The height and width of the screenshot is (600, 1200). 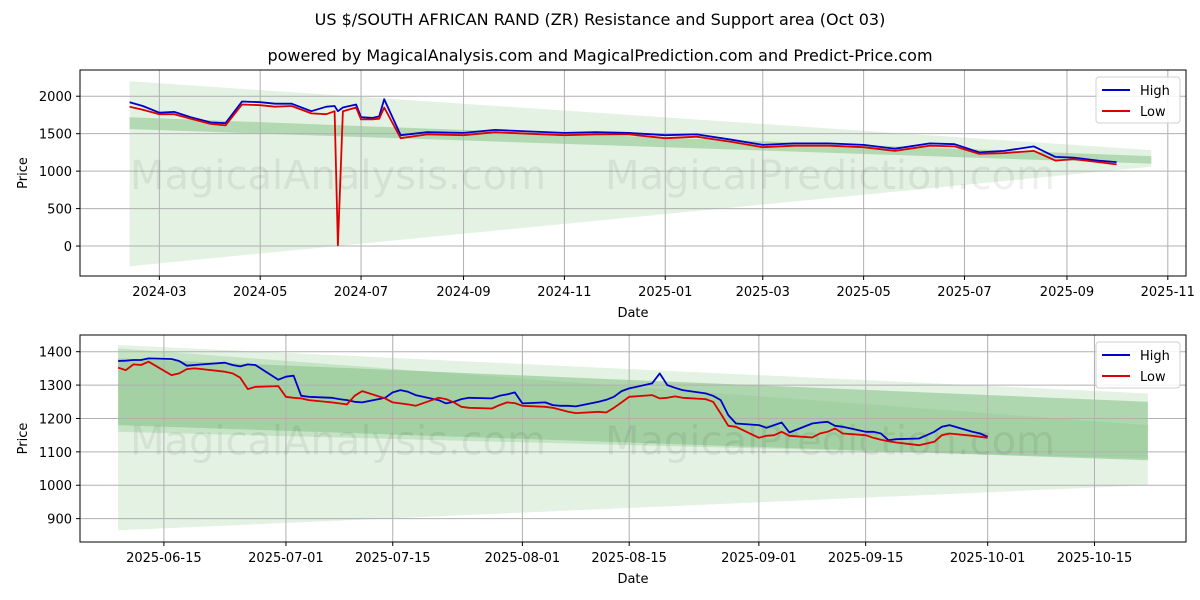 I want to click on x-tick-label: 2025-06-15, so click(x=164, y=558).